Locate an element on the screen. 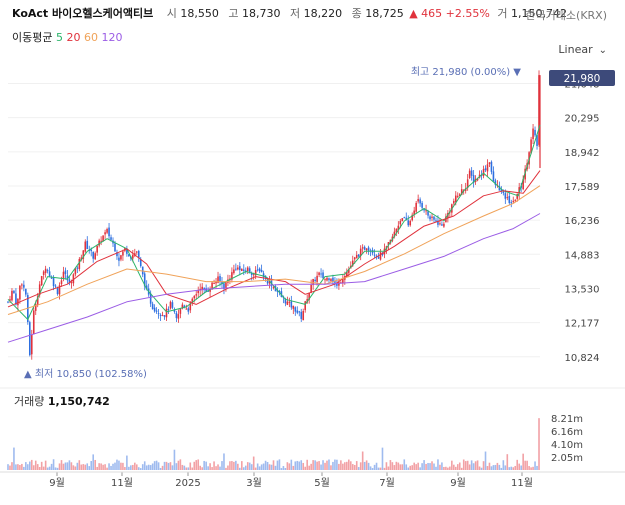 This screenshot has height=505, width=625. time-tick-label: 5월 is located at coordinates (322, 483).